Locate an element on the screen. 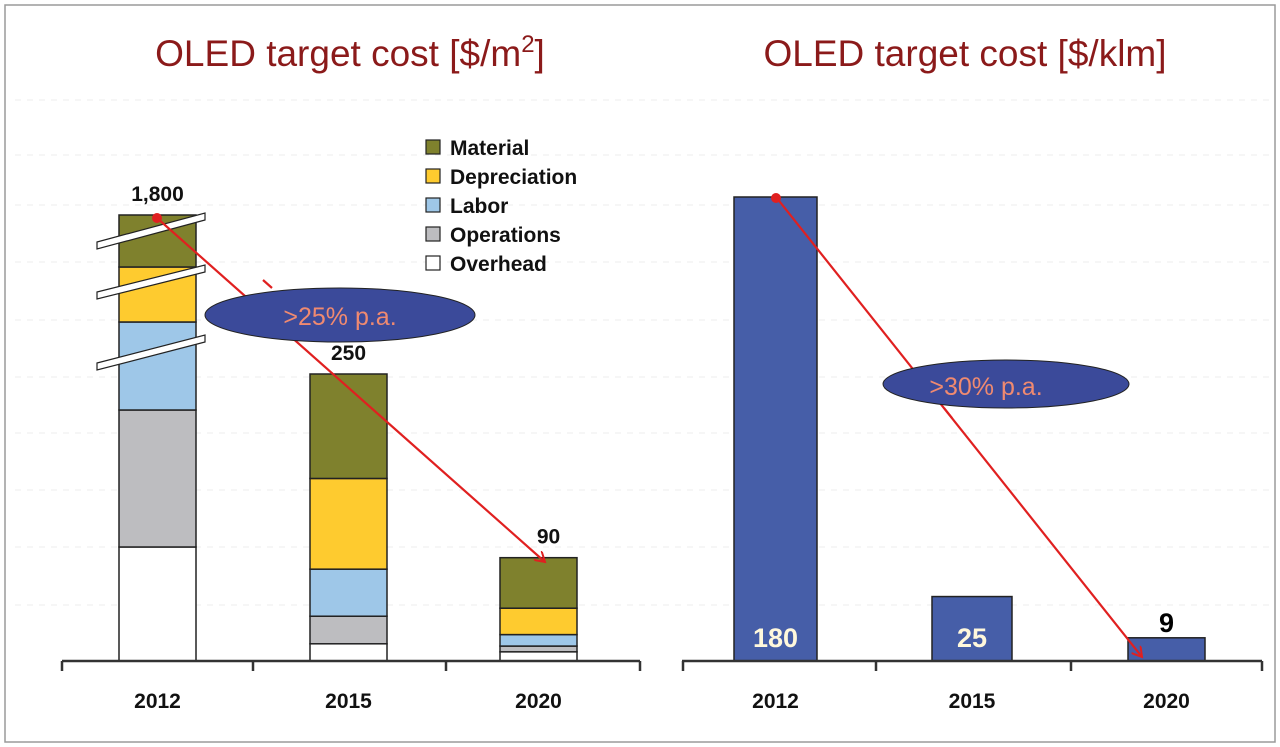 The width and height of the screenshot is (1280, 747). arrow-start-dot-right is located at coordinates (776, 198).